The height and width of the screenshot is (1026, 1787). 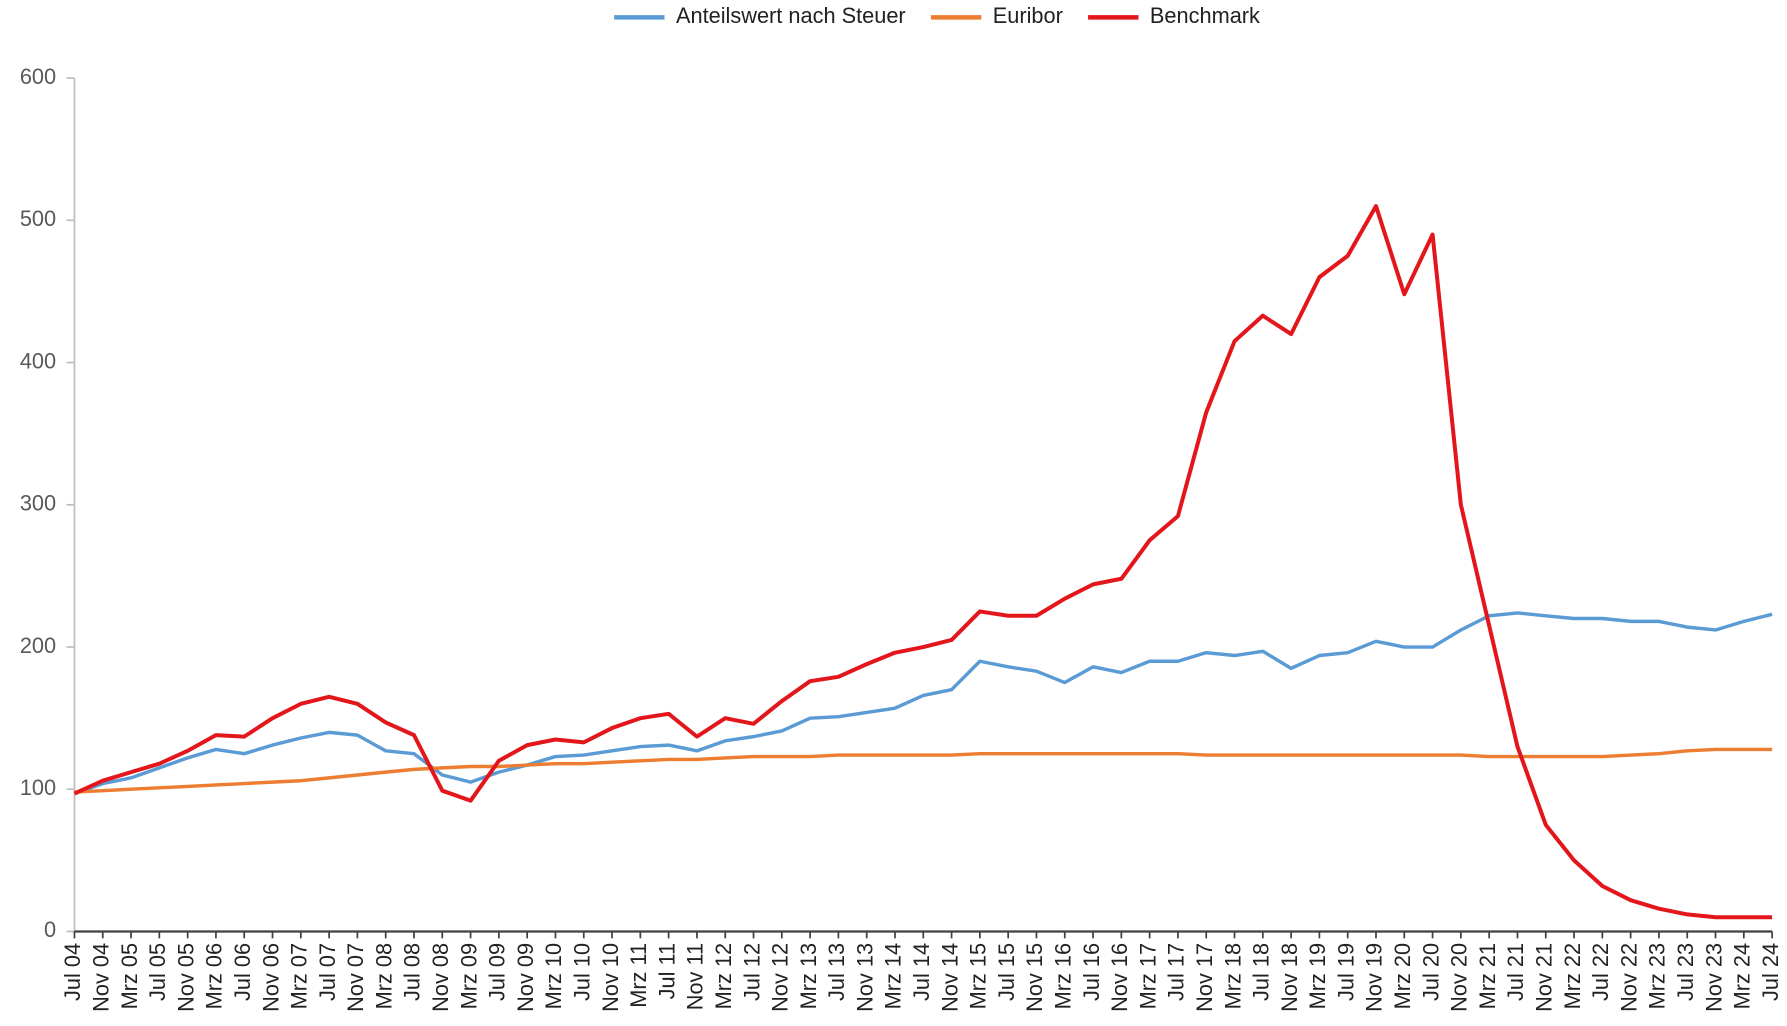 What do you see at coordinates (1430, 972) in the screenshot?
I see `x-tick-label: Jul 20` at bounding box center [1430, 972].